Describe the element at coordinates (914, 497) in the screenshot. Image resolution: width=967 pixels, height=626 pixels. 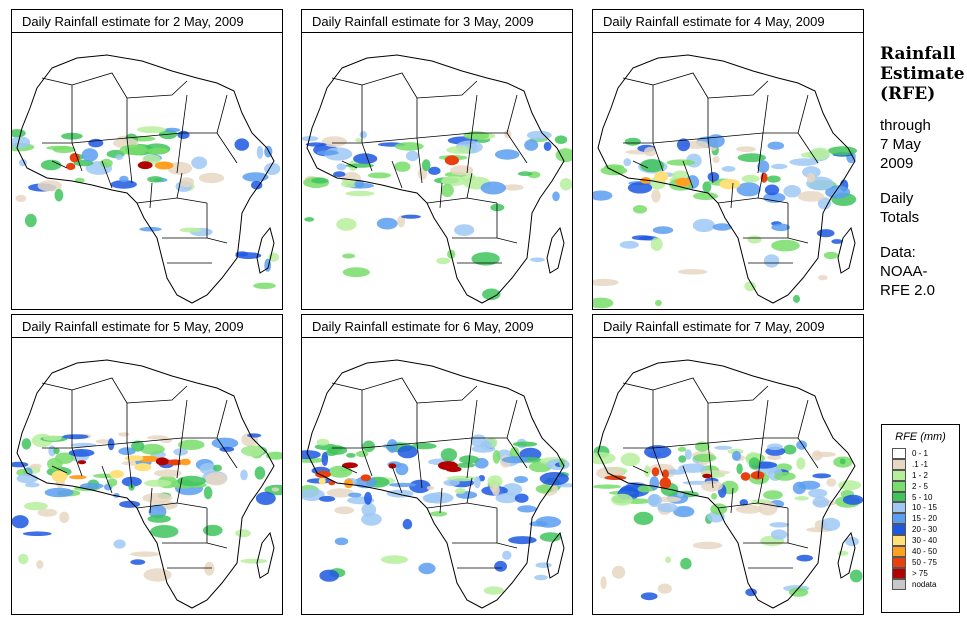
I see `legend-item: 5 - 10` at that location.